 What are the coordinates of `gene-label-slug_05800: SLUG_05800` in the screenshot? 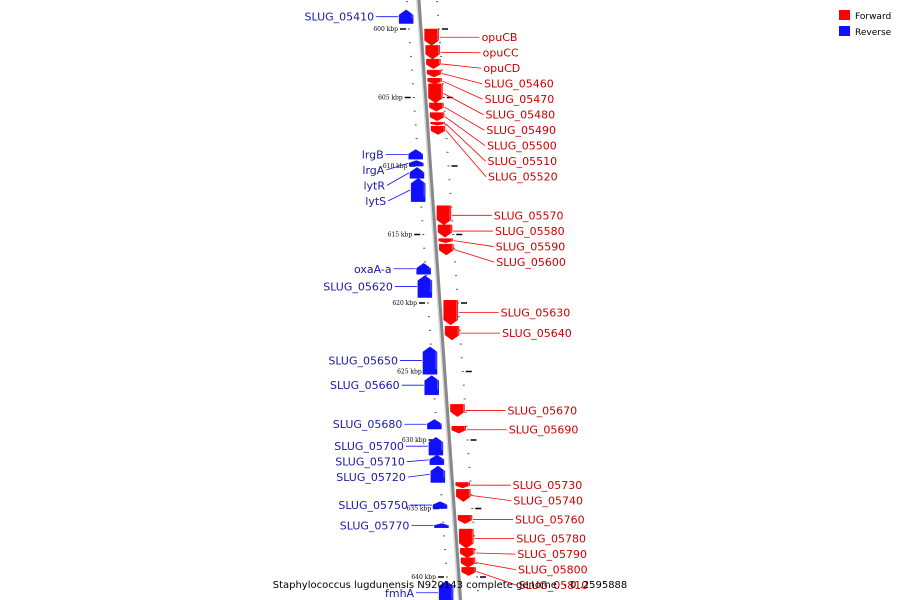 It's located at (553, 570).